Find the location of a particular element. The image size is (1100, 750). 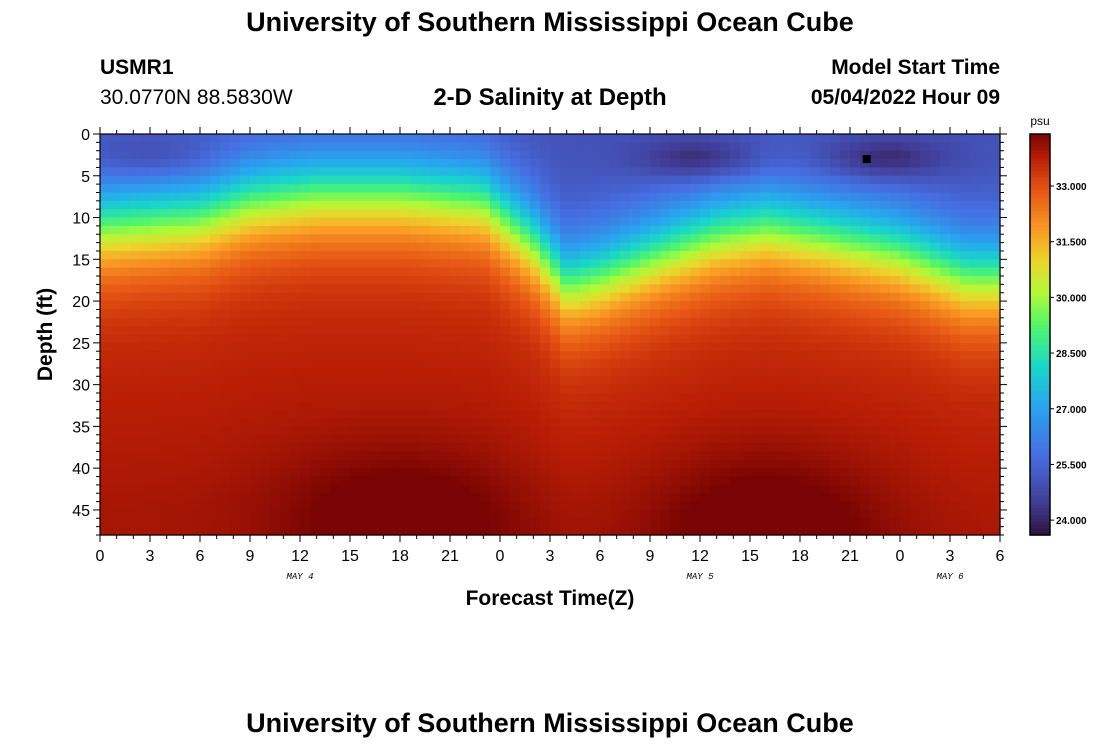

station-coords: 30.0770N 88.5830W is located at coordinates (196, 97).